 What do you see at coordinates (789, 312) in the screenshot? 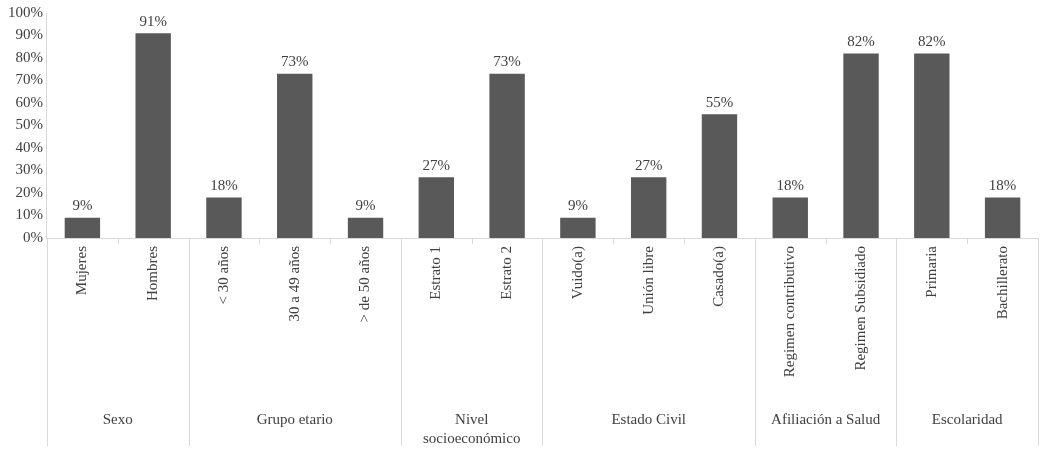
I see `x-tick-label: Regimen contributivo` at bounding box center [789, 312].